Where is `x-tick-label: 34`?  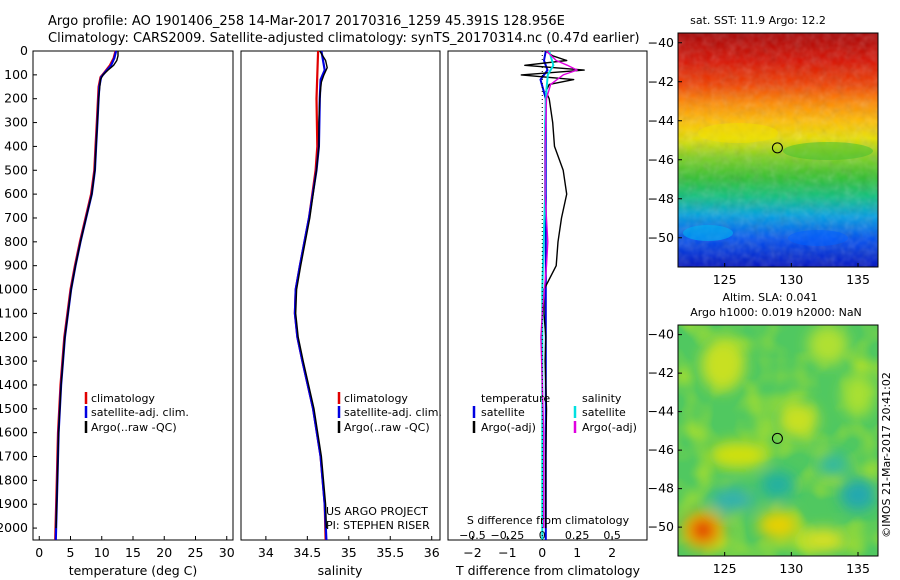 x-tick-label: 34 is located at coordinates (266, 552).